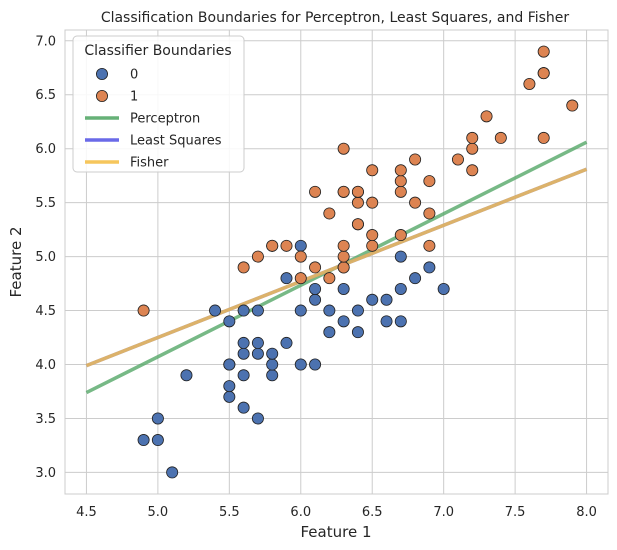  I want to click on x-tick-label: 7.0, so click(443, 512).